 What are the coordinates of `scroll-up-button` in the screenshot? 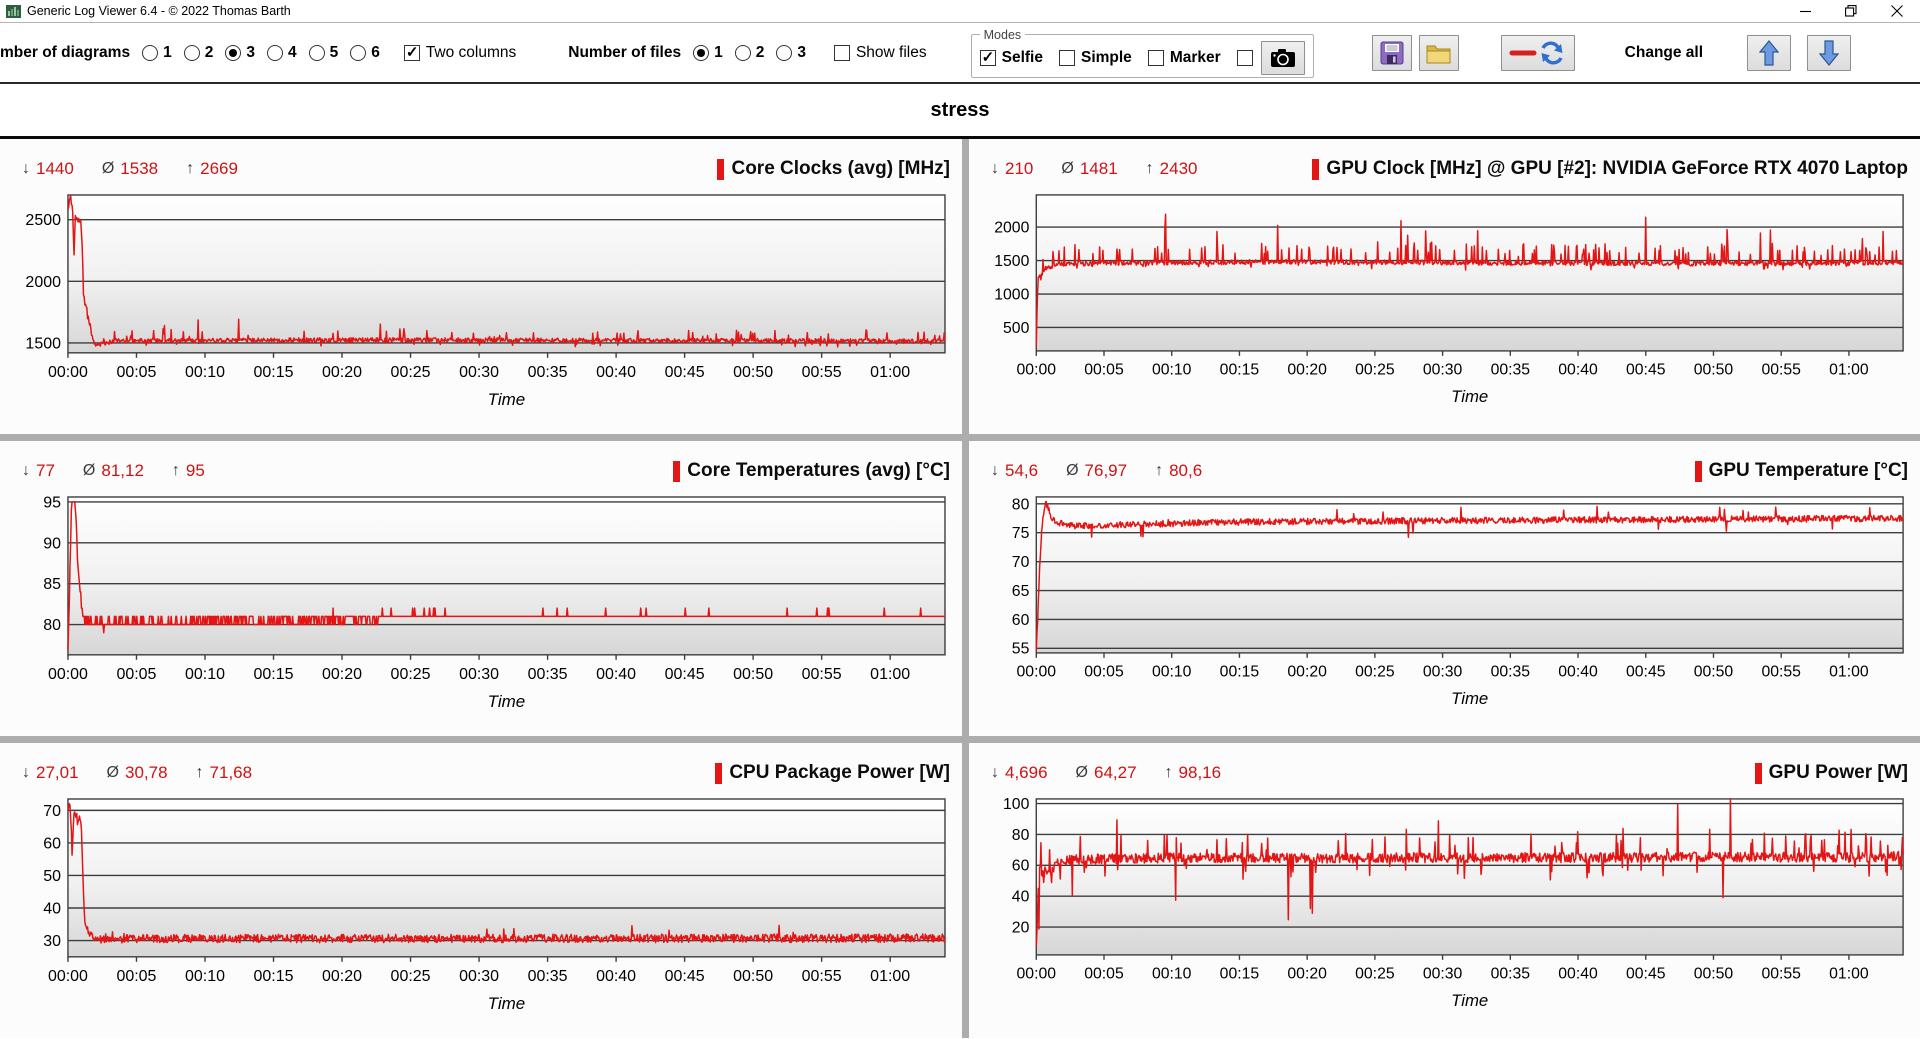 It's located at (1769, 52).